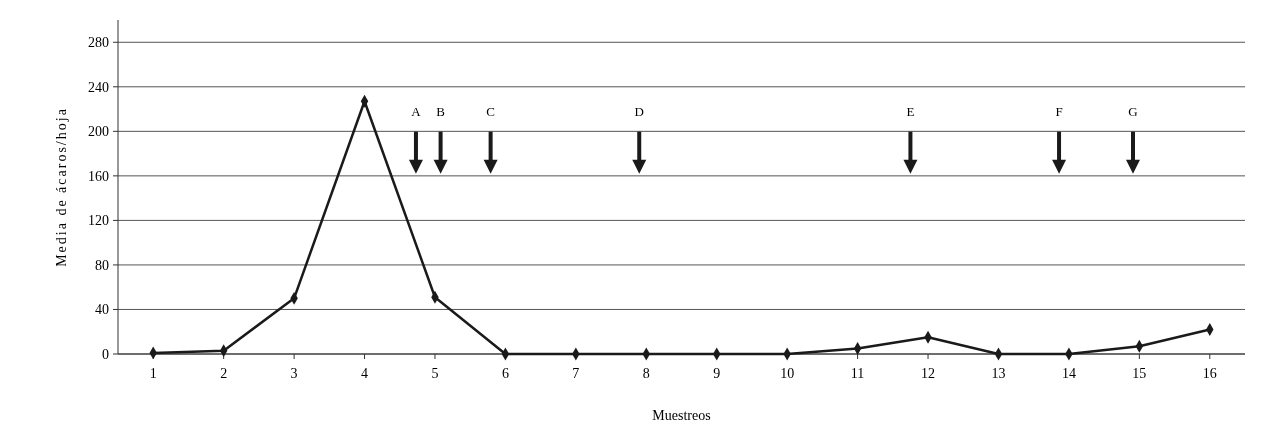 The width and height of the screenshot is (1265, 440). Describe the element at coordinates (490, 111) in the screenshot. I see `ref-line-label: C` at that location.